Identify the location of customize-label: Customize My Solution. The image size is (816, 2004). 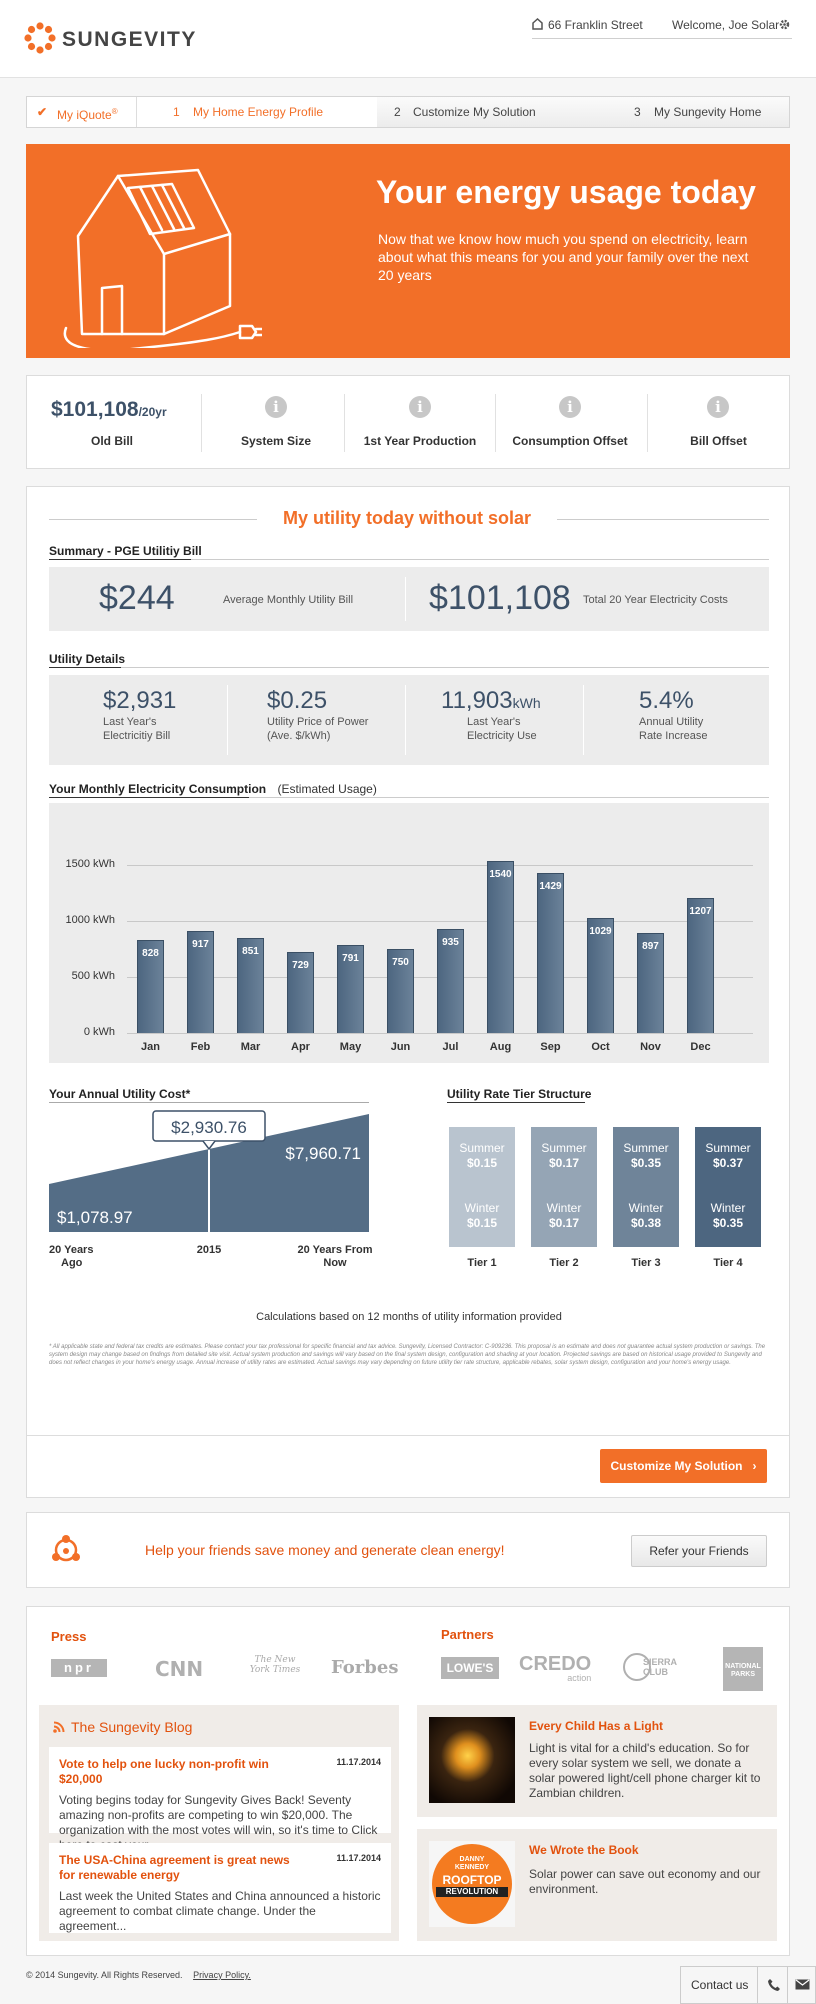
(676, 1466).